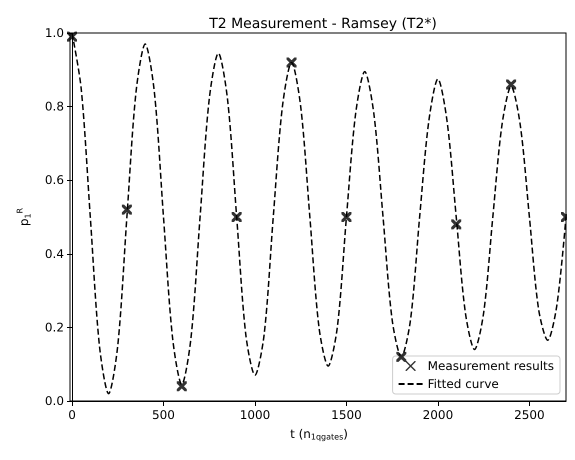 The width and height of the screenshot is (575, 460). What do you see at coordinates (346, 415) in the screenshot?
I see `x-tick-label: 1500` at bounding box center [346, 415].